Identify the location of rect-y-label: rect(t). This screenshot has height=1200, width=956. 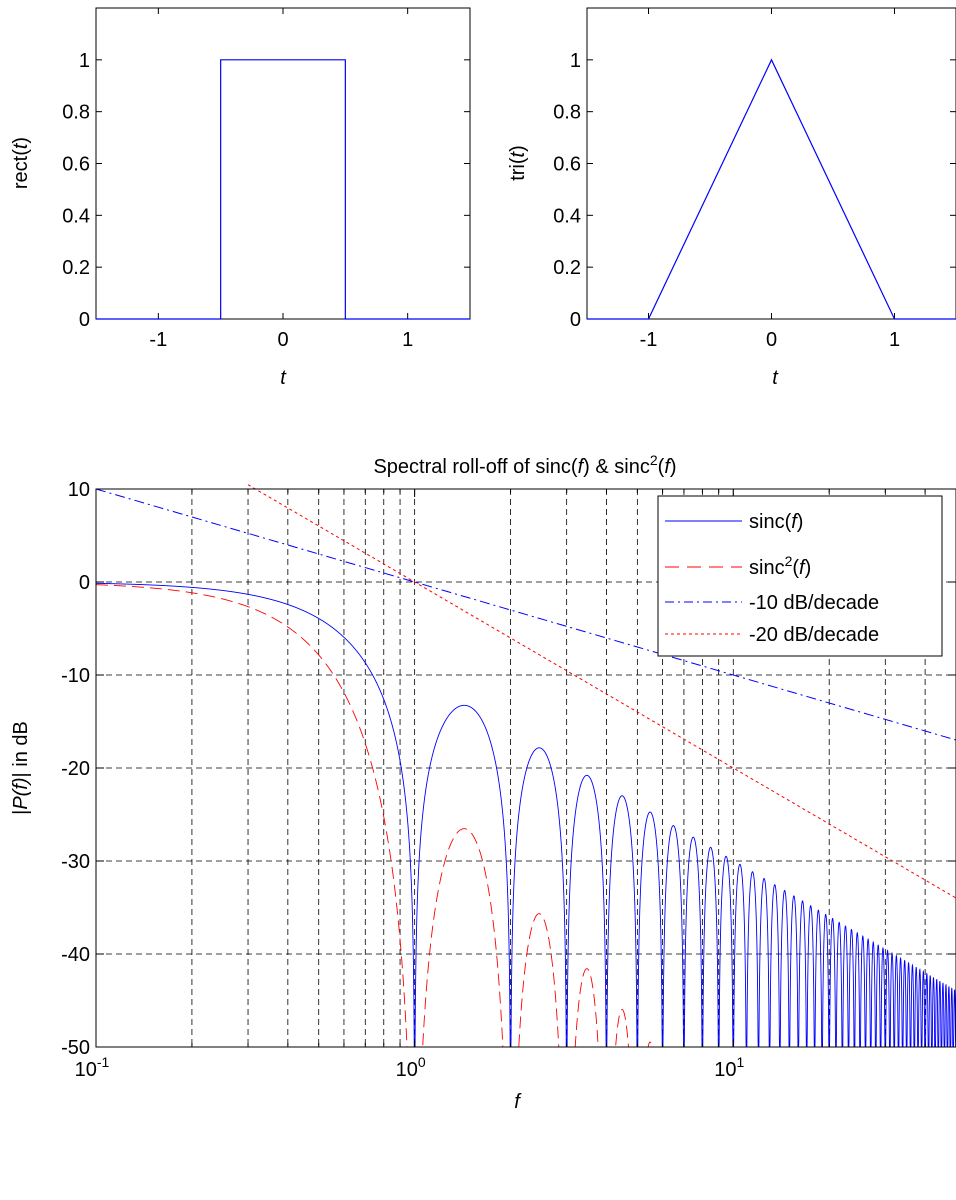
(21, 163).